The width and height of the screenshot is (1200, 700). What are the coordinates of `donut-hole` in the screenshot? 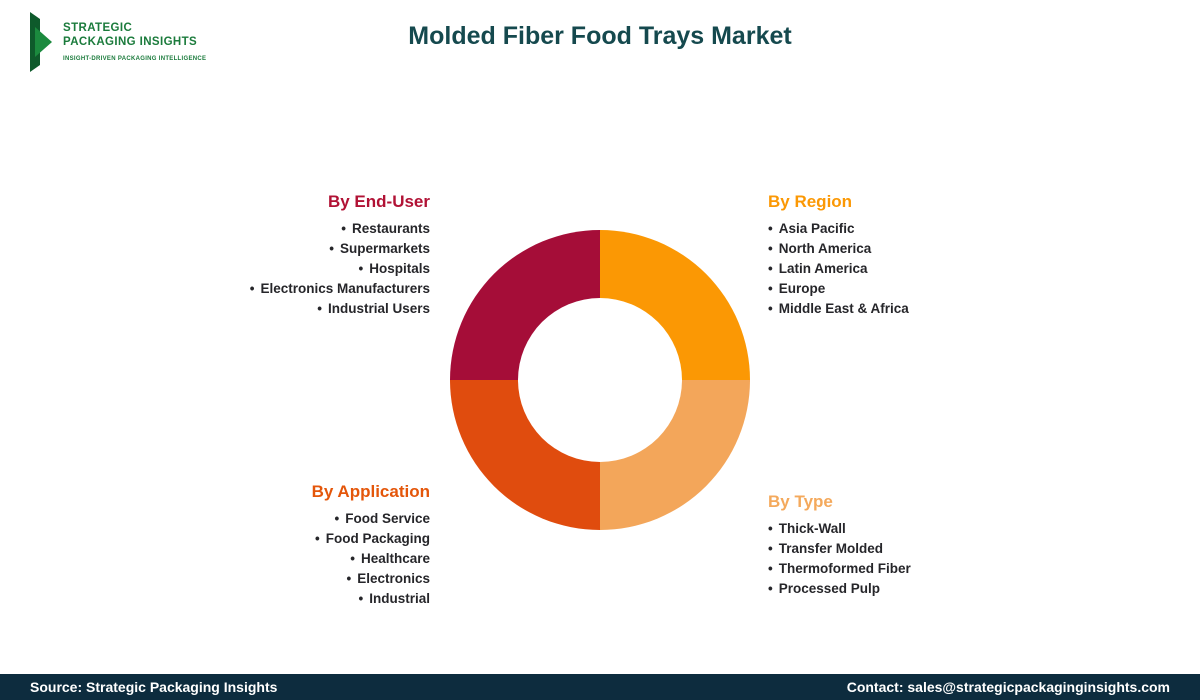 It's located at (600, 380).